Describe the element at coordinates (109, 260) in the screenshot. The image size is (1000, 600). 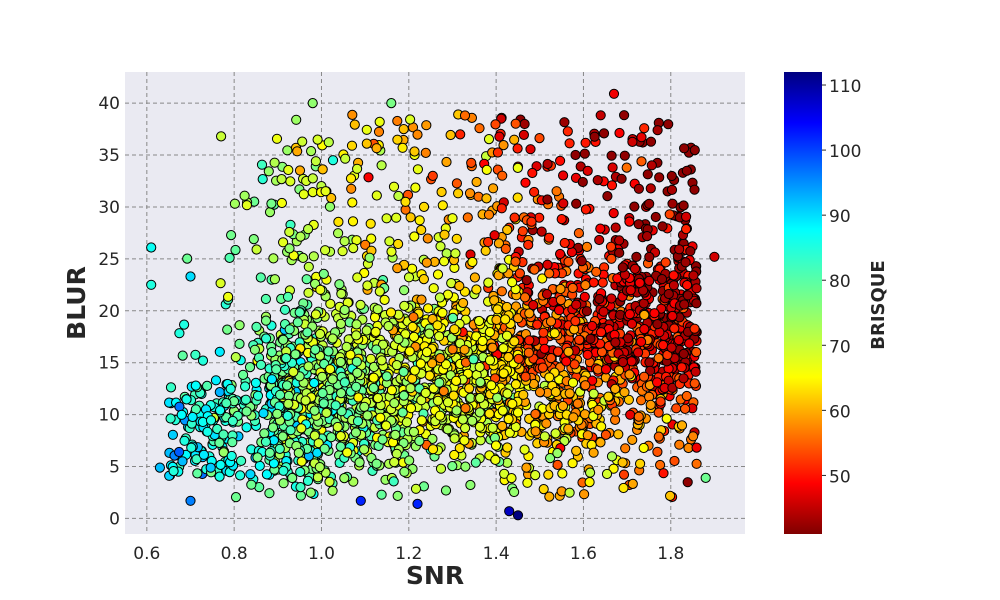
I see `y-tick-label: 25` at that location.